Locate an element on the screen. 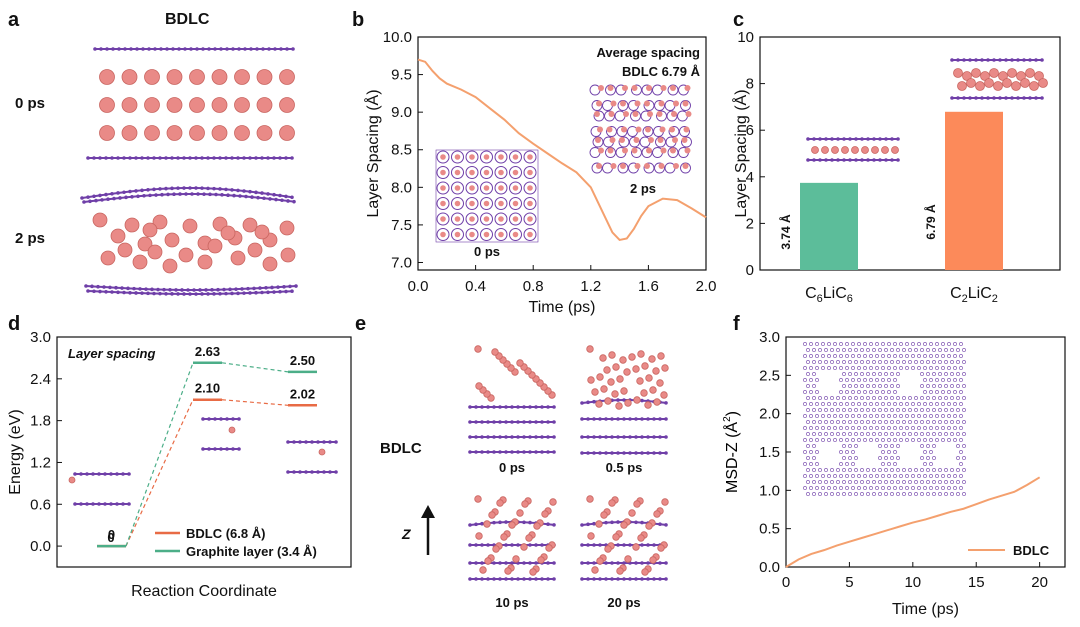 The height and width of the screenshot is (627, 1080). series-line is located at coordinates (913, 522).